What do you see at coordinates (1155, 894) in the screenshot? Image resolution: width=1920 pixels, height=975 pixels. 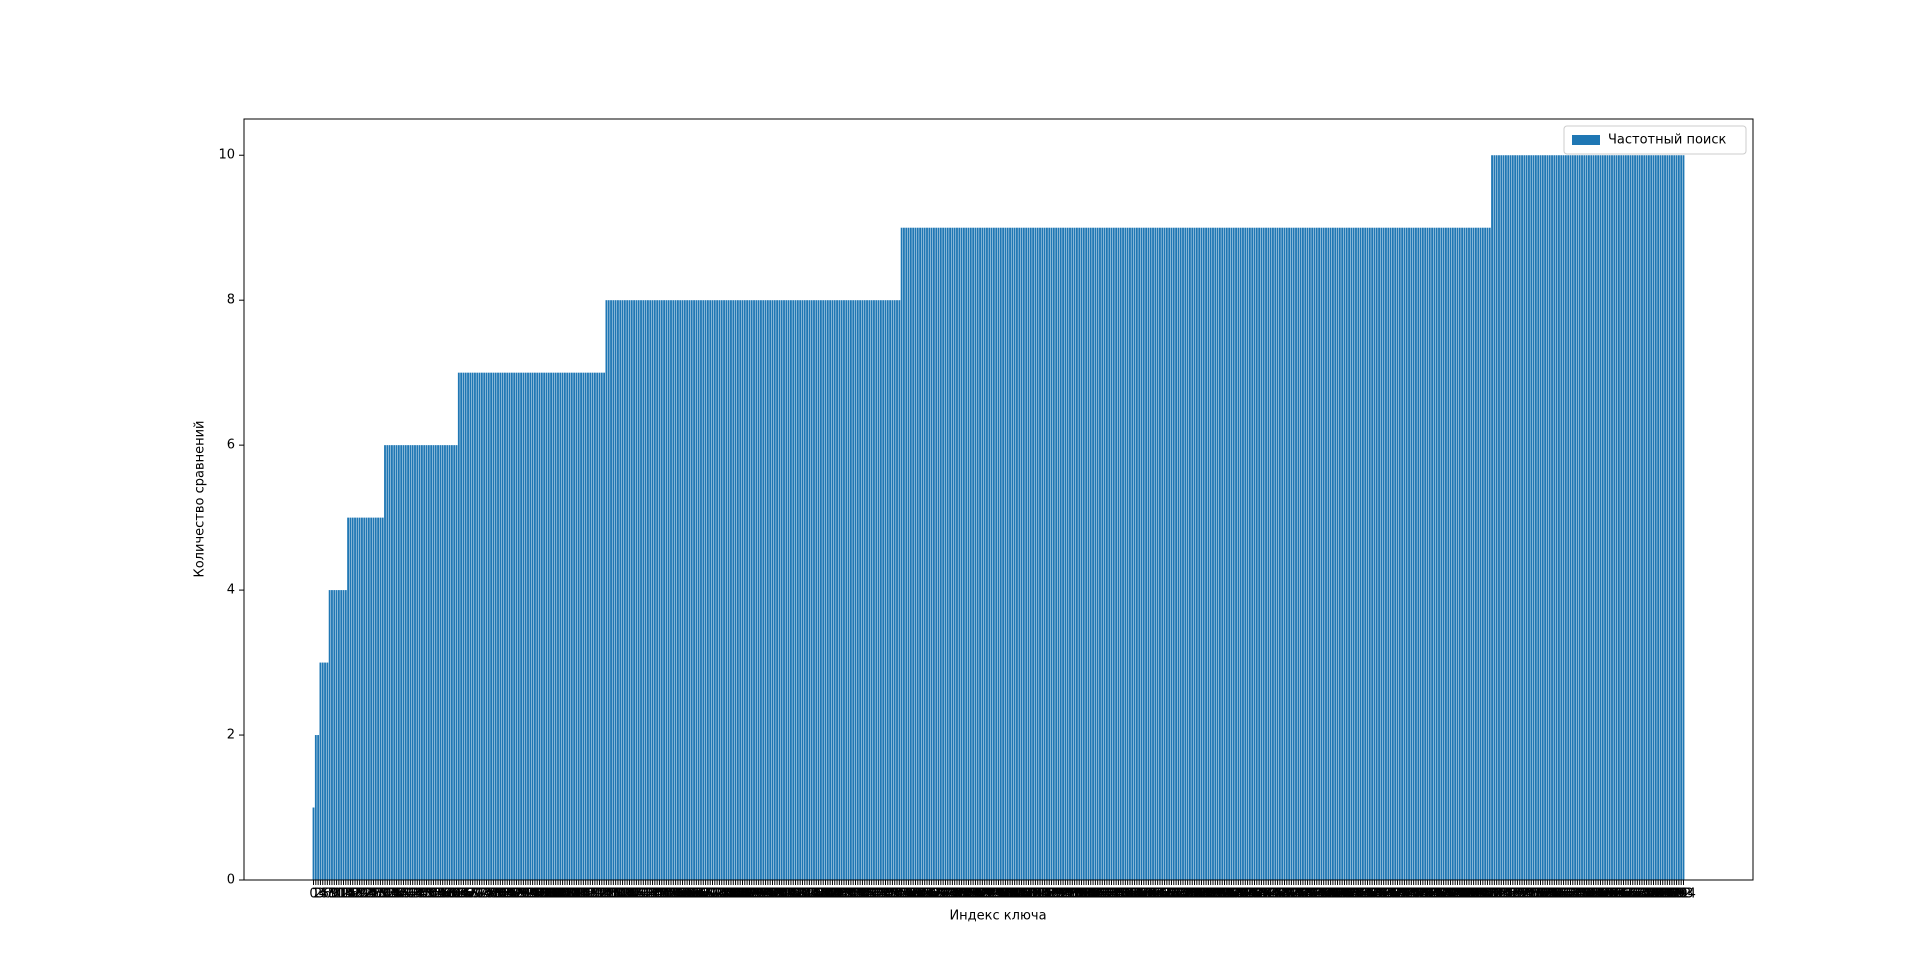 I see `x-tick-label: 365` at bounding box center [1155, 894].